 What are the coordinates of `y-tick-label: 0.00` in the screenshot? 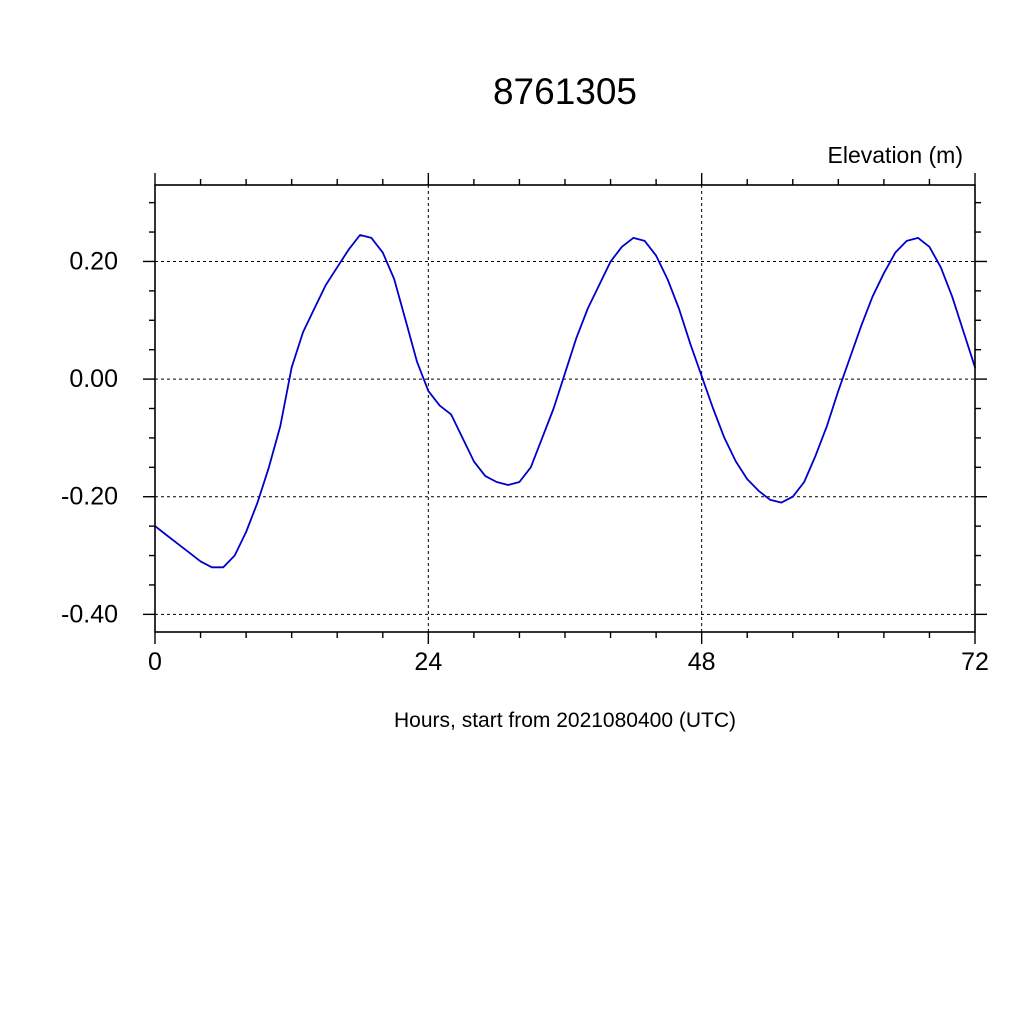 It's located at (93, 379).